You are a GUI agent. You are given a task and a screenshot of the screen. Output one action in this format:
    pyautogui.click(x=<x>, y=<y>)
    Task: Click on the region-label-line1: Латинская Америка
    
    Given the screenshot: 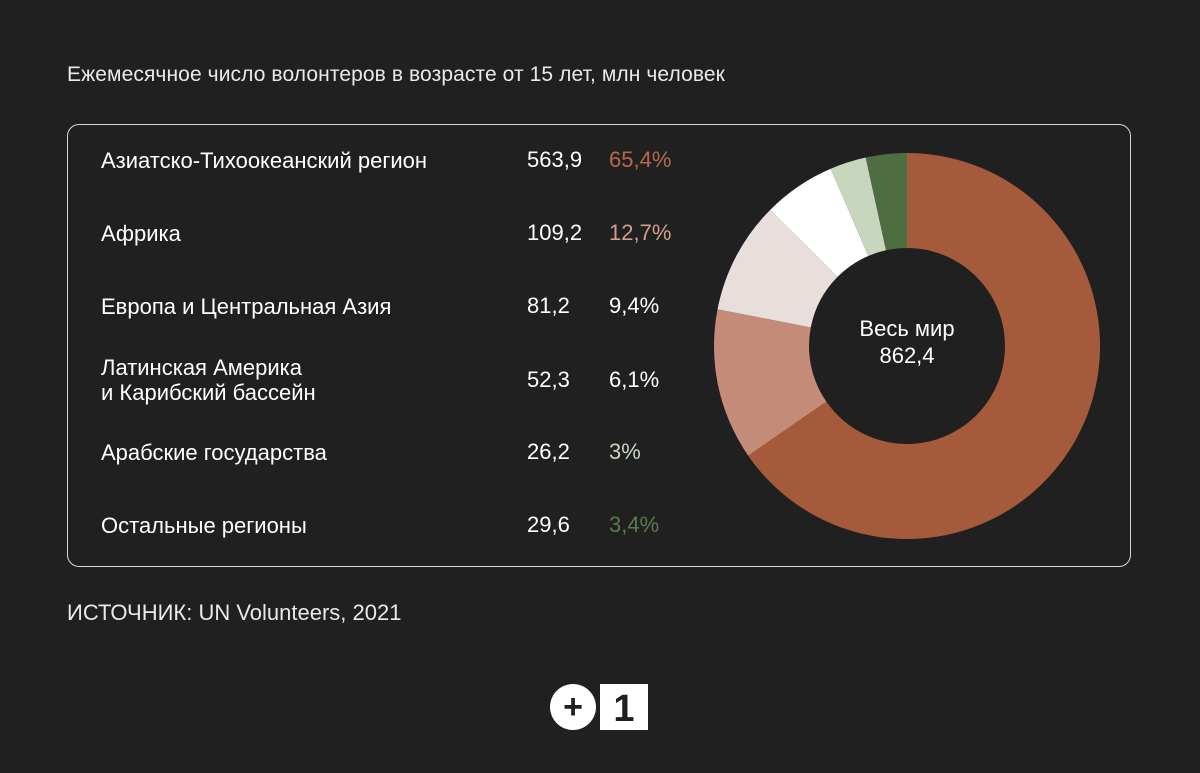 What is the action you would take?
    pyautogui.click(x=201, y=367)
    